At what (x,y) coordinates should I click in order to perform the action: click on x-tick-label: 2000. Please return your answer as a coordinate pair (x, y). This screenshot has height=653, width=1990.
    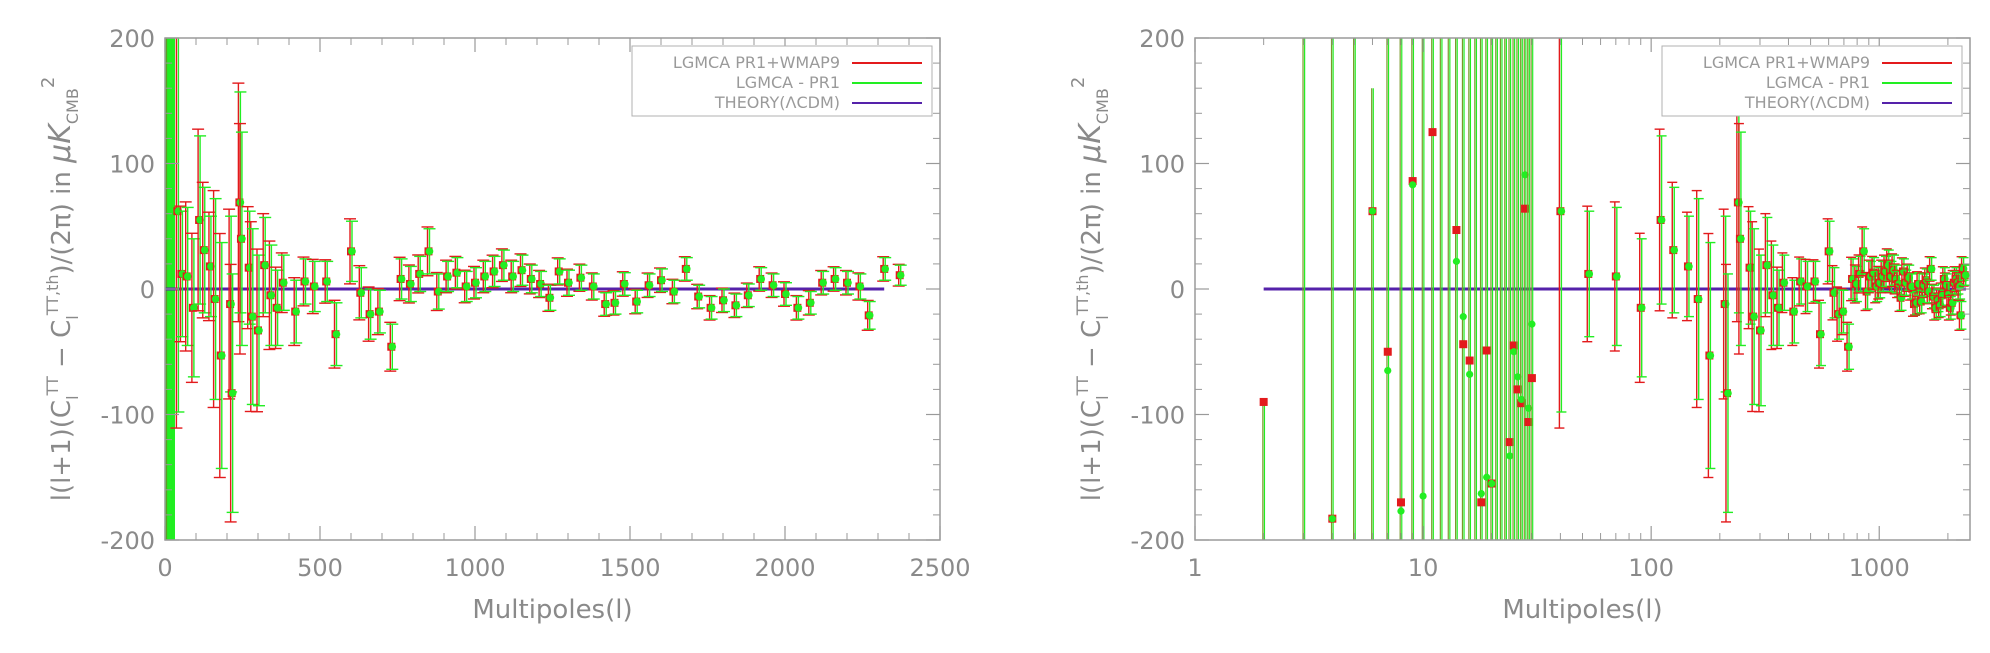
    Looking at the image, I should click on (784, 568).